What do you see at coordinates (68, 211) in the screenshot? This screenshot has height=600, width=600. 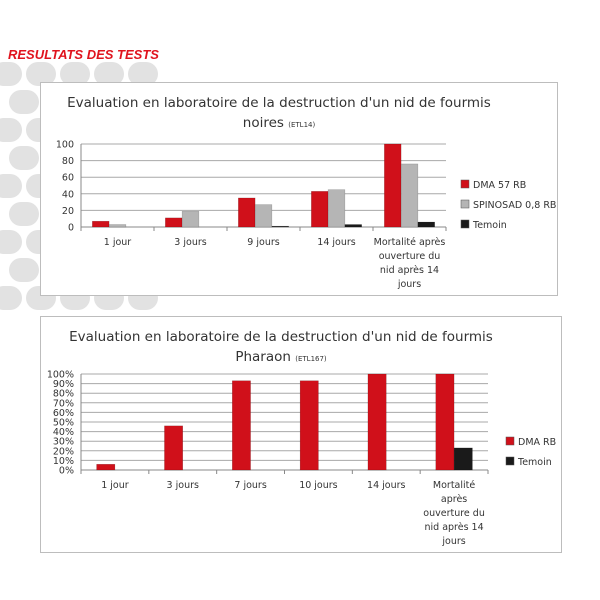 I see `y-tick-label: 20` at bounding box center [68, 211].